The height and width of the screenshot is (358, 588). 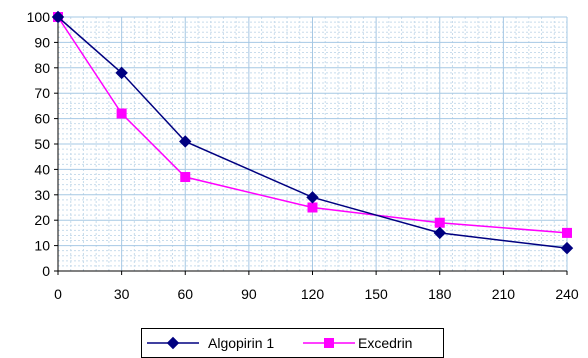 I want to click on legend-label: Excedrin, so click(x=385, y=343).